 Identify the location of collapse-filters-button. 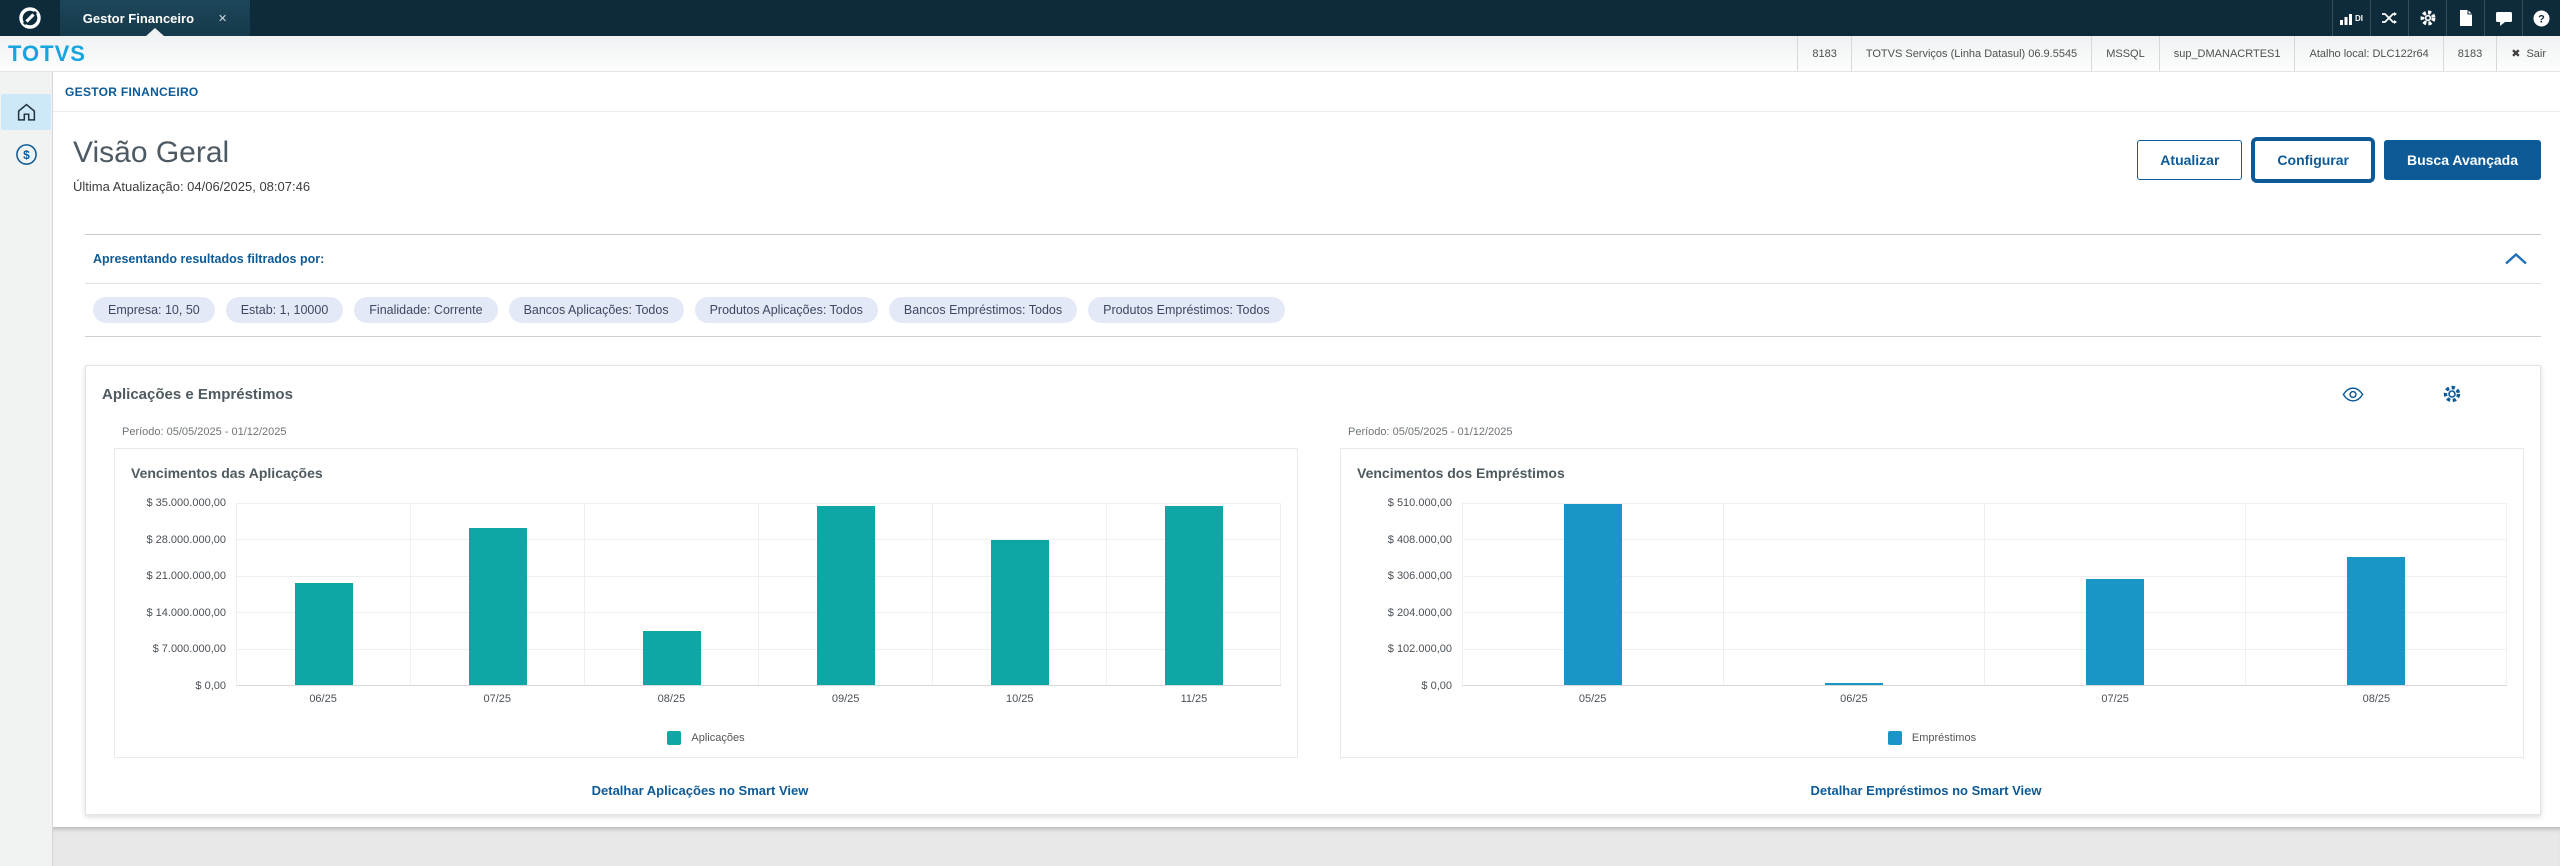
(2516, 259).